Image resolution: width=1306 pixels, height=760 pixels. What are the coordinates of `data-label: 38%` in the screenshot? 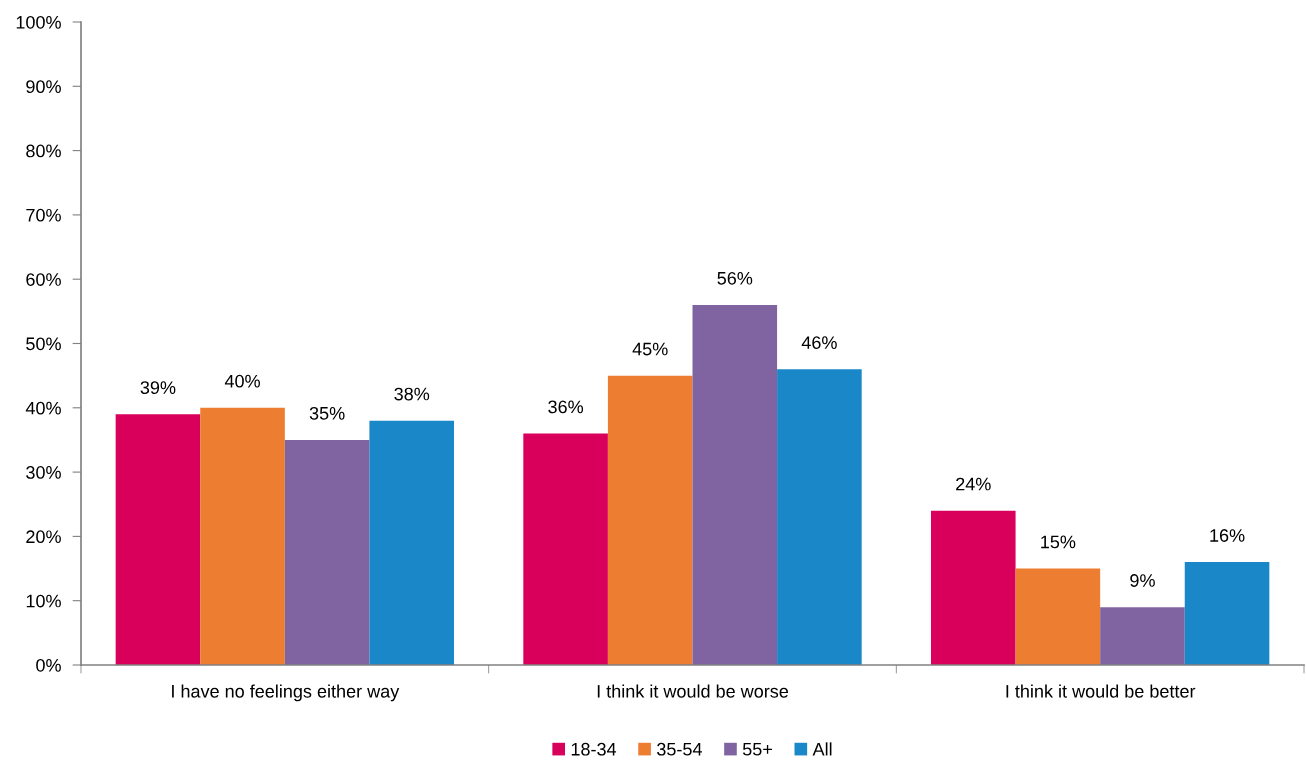 It's located at (412, 394).